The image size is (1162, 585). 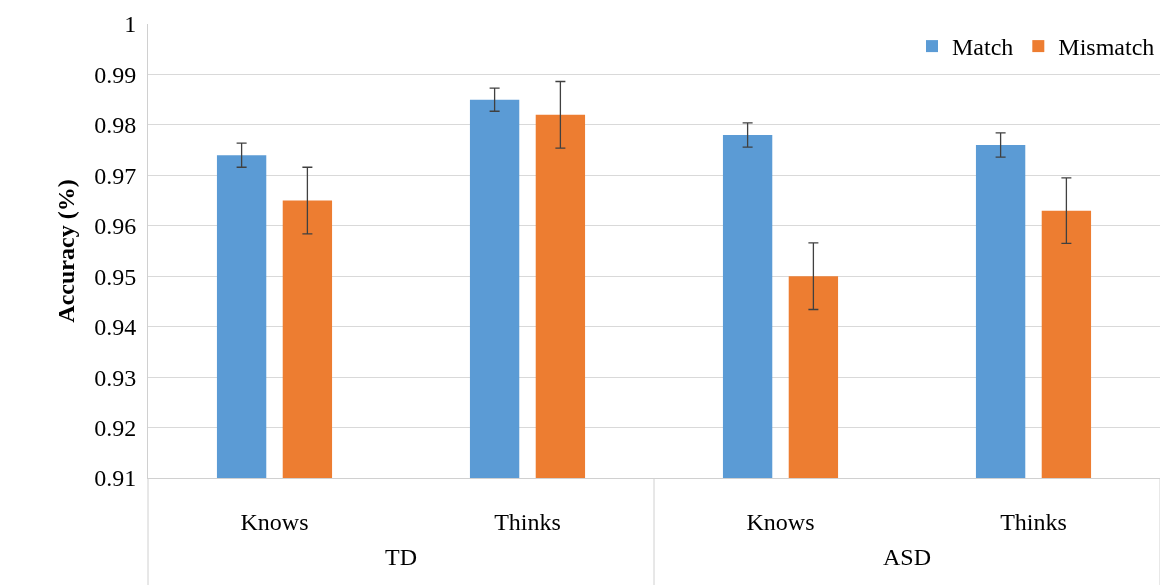 What do you see at coordinates (115, 478) in the screenshot?
I see `y-tick-label: 0.91` at bounding box center [115, 478].